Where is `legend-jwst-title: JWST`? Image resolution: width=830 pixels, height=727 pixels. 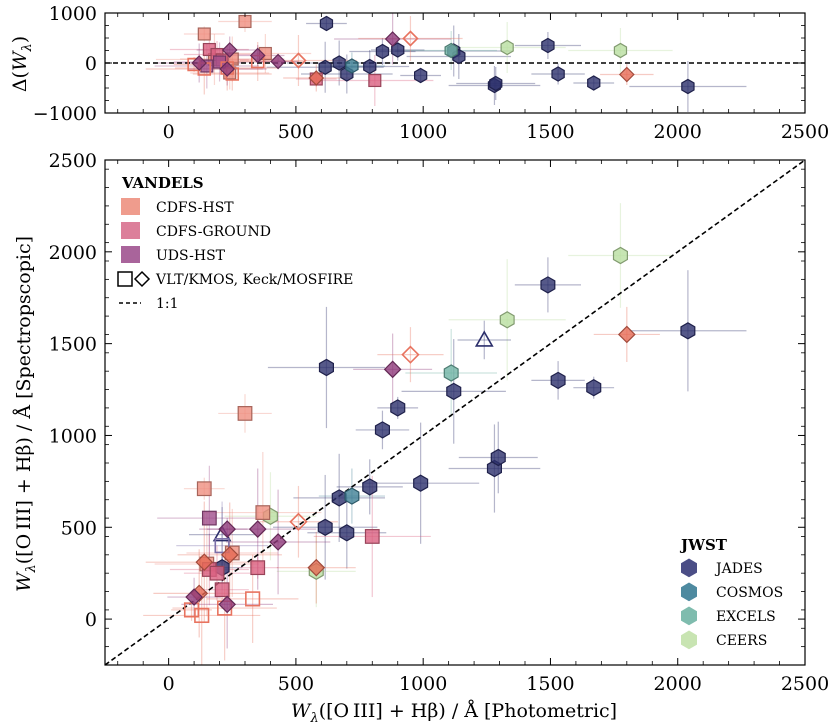 legend-jwst-title: JWST is located at coordinates (703, 545).